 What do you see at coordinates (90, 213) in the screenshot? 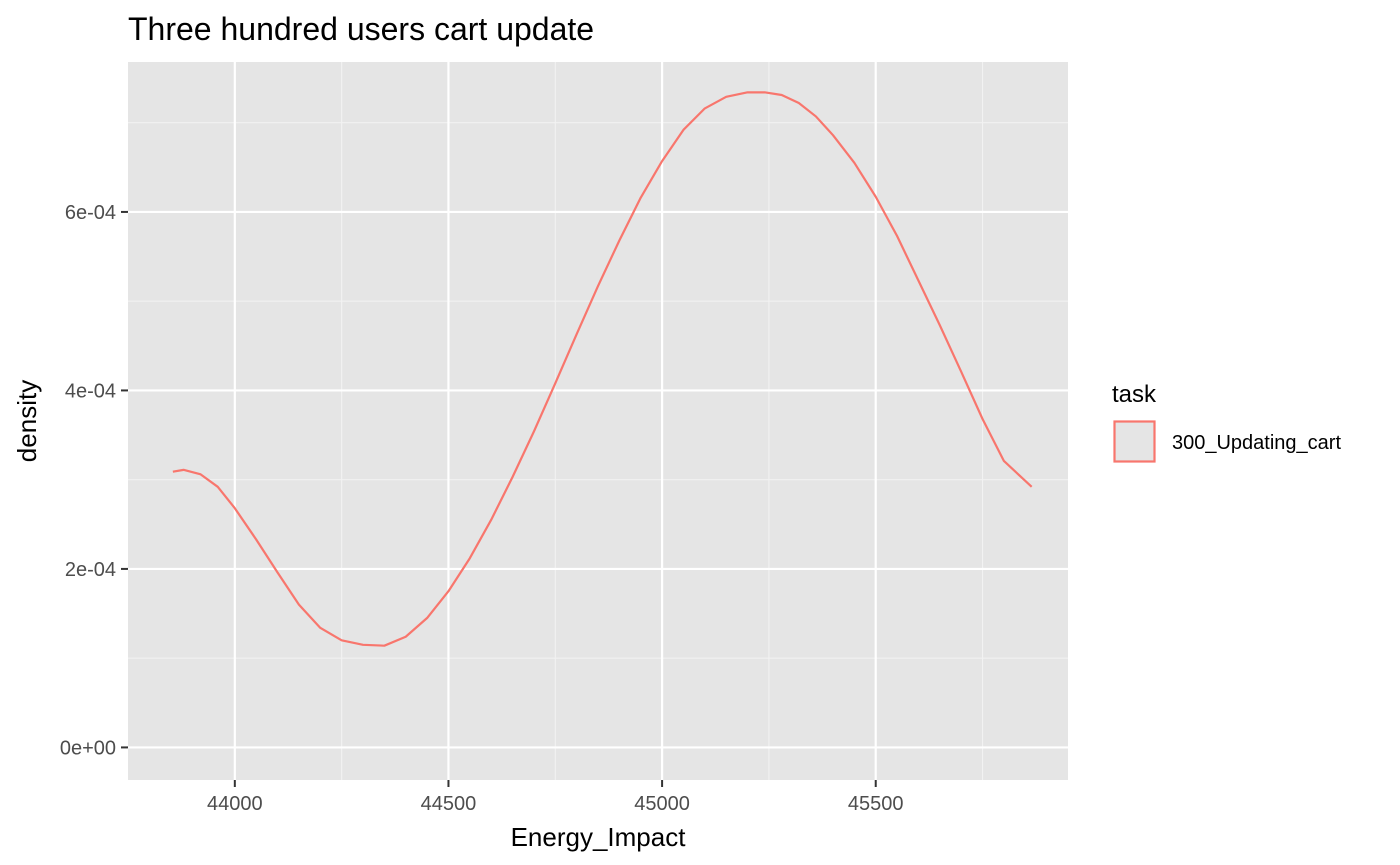
I see `y-tick-label: 6e-04` at bounding box center [90, 213].